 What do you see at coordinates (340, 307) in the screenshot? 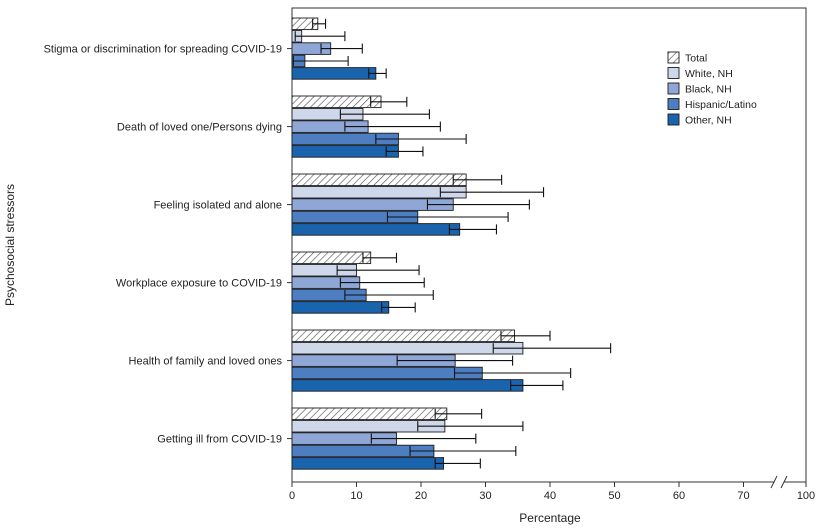
I see `bar-4-other-nh` at bounding box center [340, 307].